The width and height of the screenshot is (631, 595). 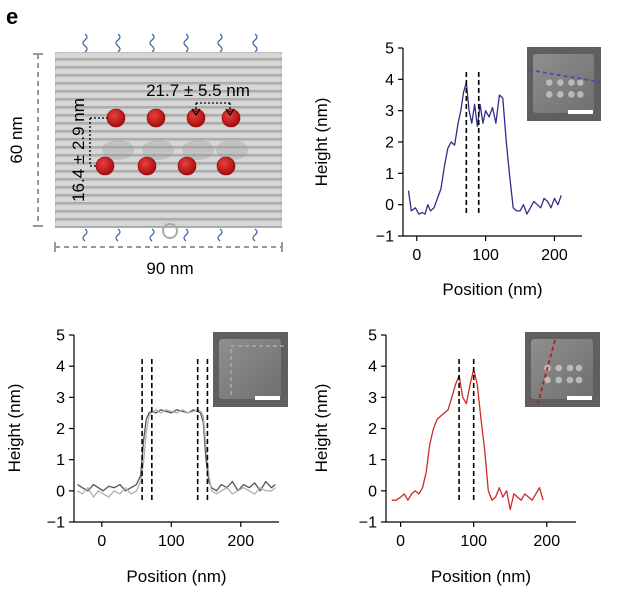 I want to click on scaffold-loop-icon, so click(x=170, y=231).